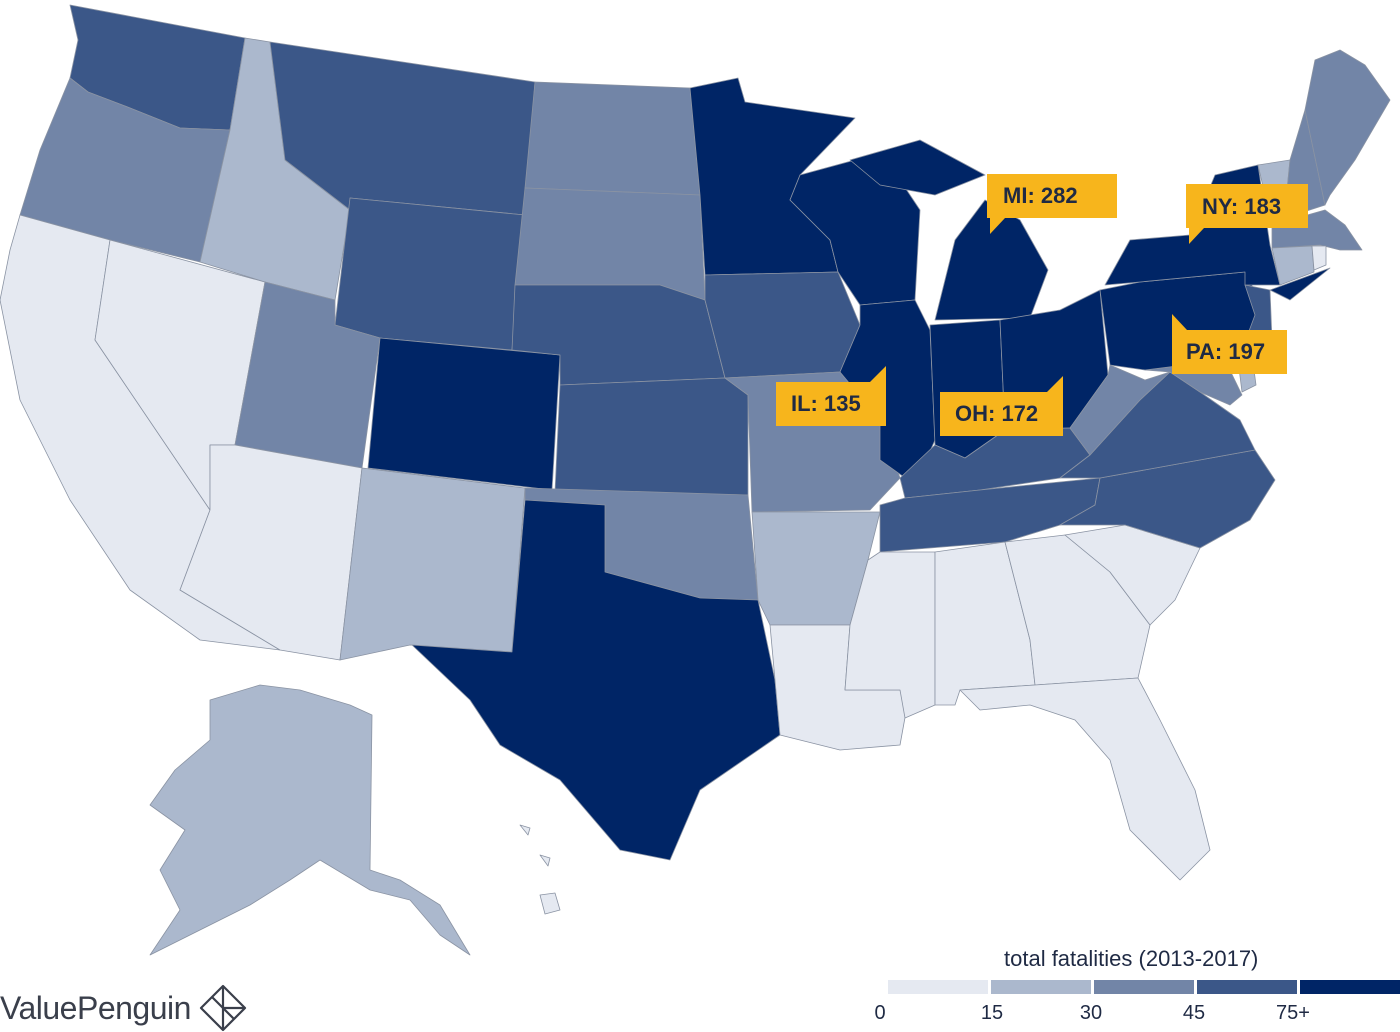 The height and width of the screenshot is (1032, 1400). I want to click on state-ND, so click(612, 138).